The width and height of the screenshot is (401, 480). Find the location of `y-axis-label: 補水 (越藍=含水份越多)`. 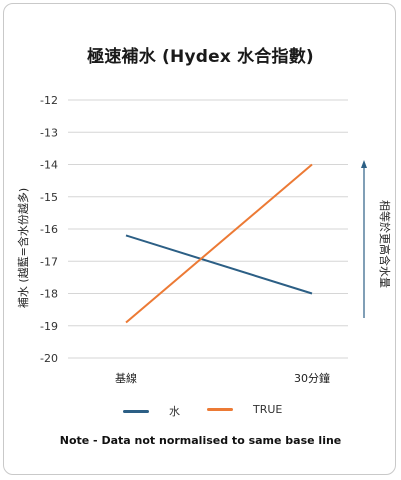

y-axis-label: 補水 (越藍=含水份越多) is located at coordinates (23, 248).